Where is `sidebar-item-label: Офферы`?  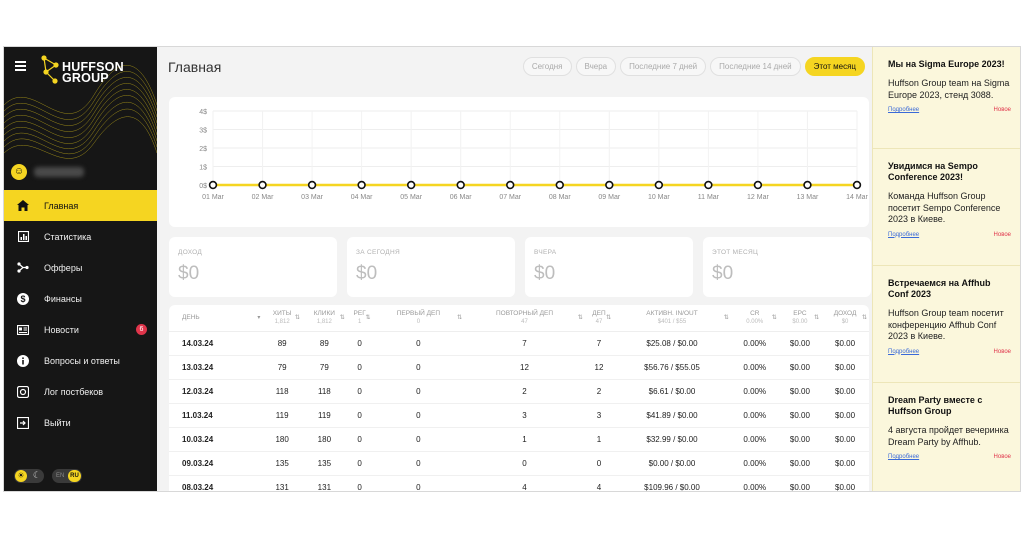 sidebar-item-label: Офферы is located at coordinates (63, 267).